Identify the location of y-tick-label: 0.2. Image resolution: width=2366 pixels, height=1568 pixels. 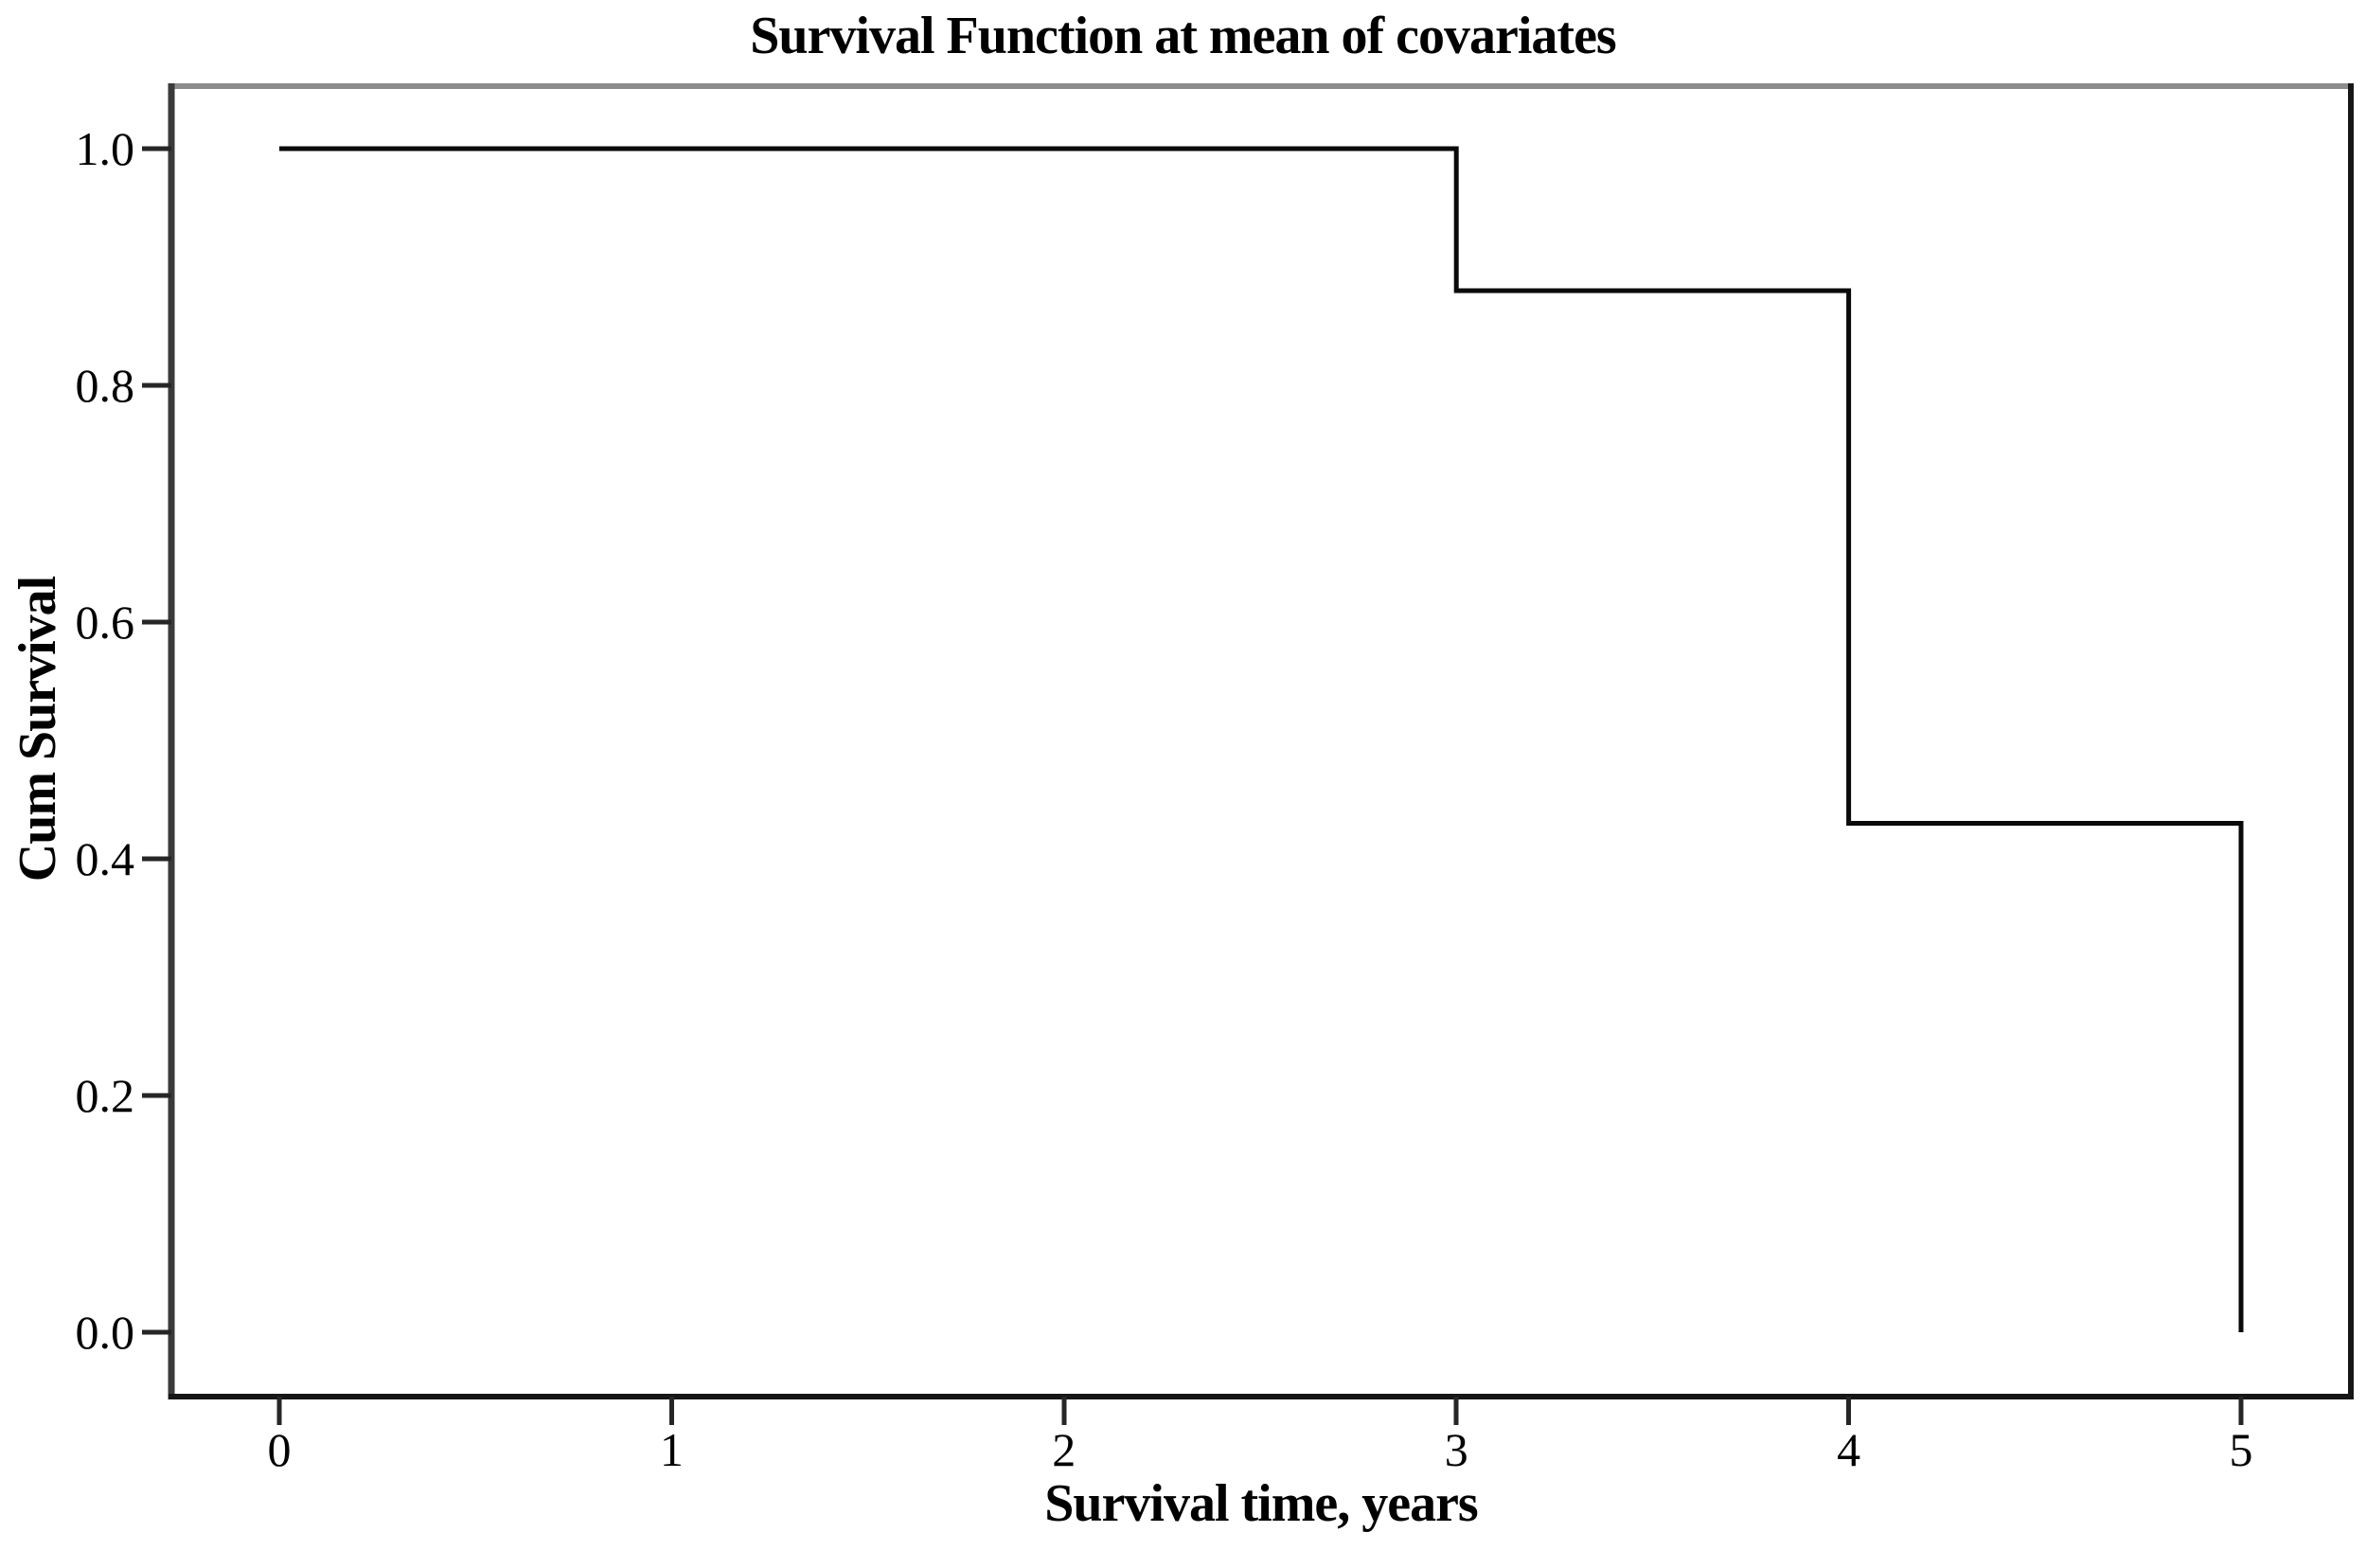
(105, 1095).